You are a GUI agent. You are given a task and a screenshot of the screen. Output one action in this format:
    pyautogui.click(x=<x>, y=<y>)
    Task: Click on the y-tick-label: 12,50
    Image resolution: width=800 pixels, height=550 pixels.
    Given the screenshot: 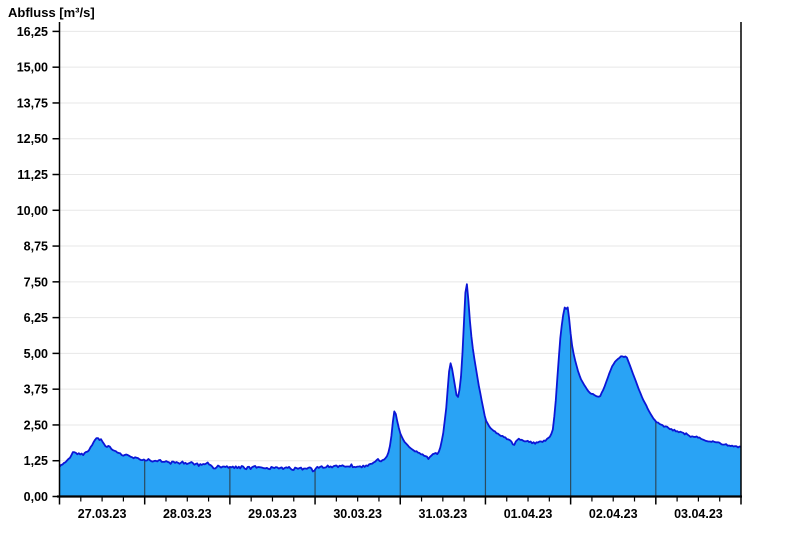 What is the action you would take?
    pyautogui.click(x=32, y=139)
    